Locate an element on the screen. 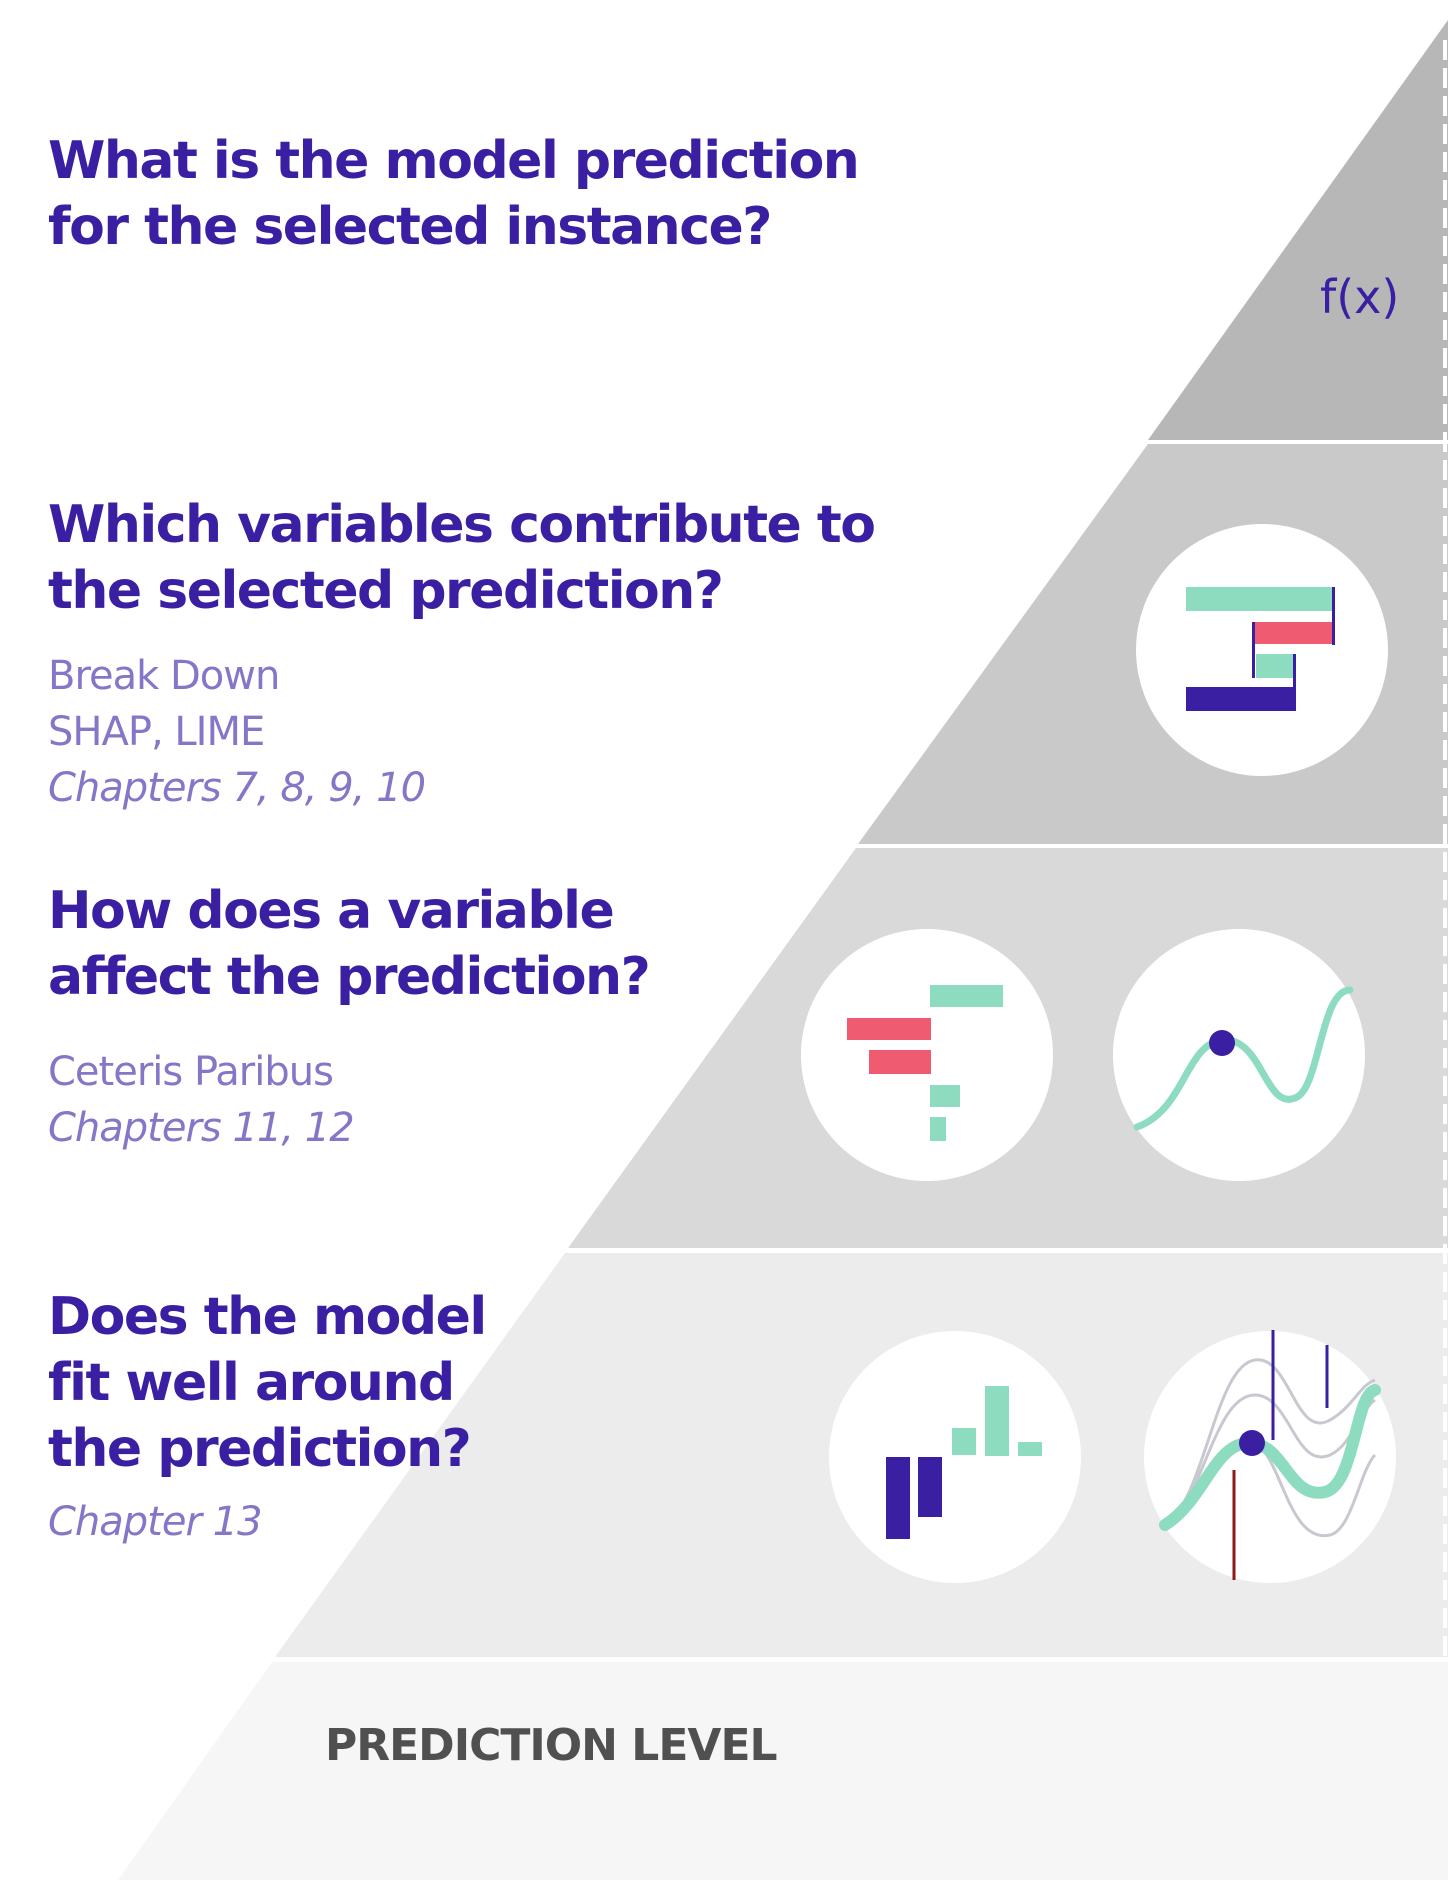  method-label: SHAP, LIME is located at coordinates (156, 732).